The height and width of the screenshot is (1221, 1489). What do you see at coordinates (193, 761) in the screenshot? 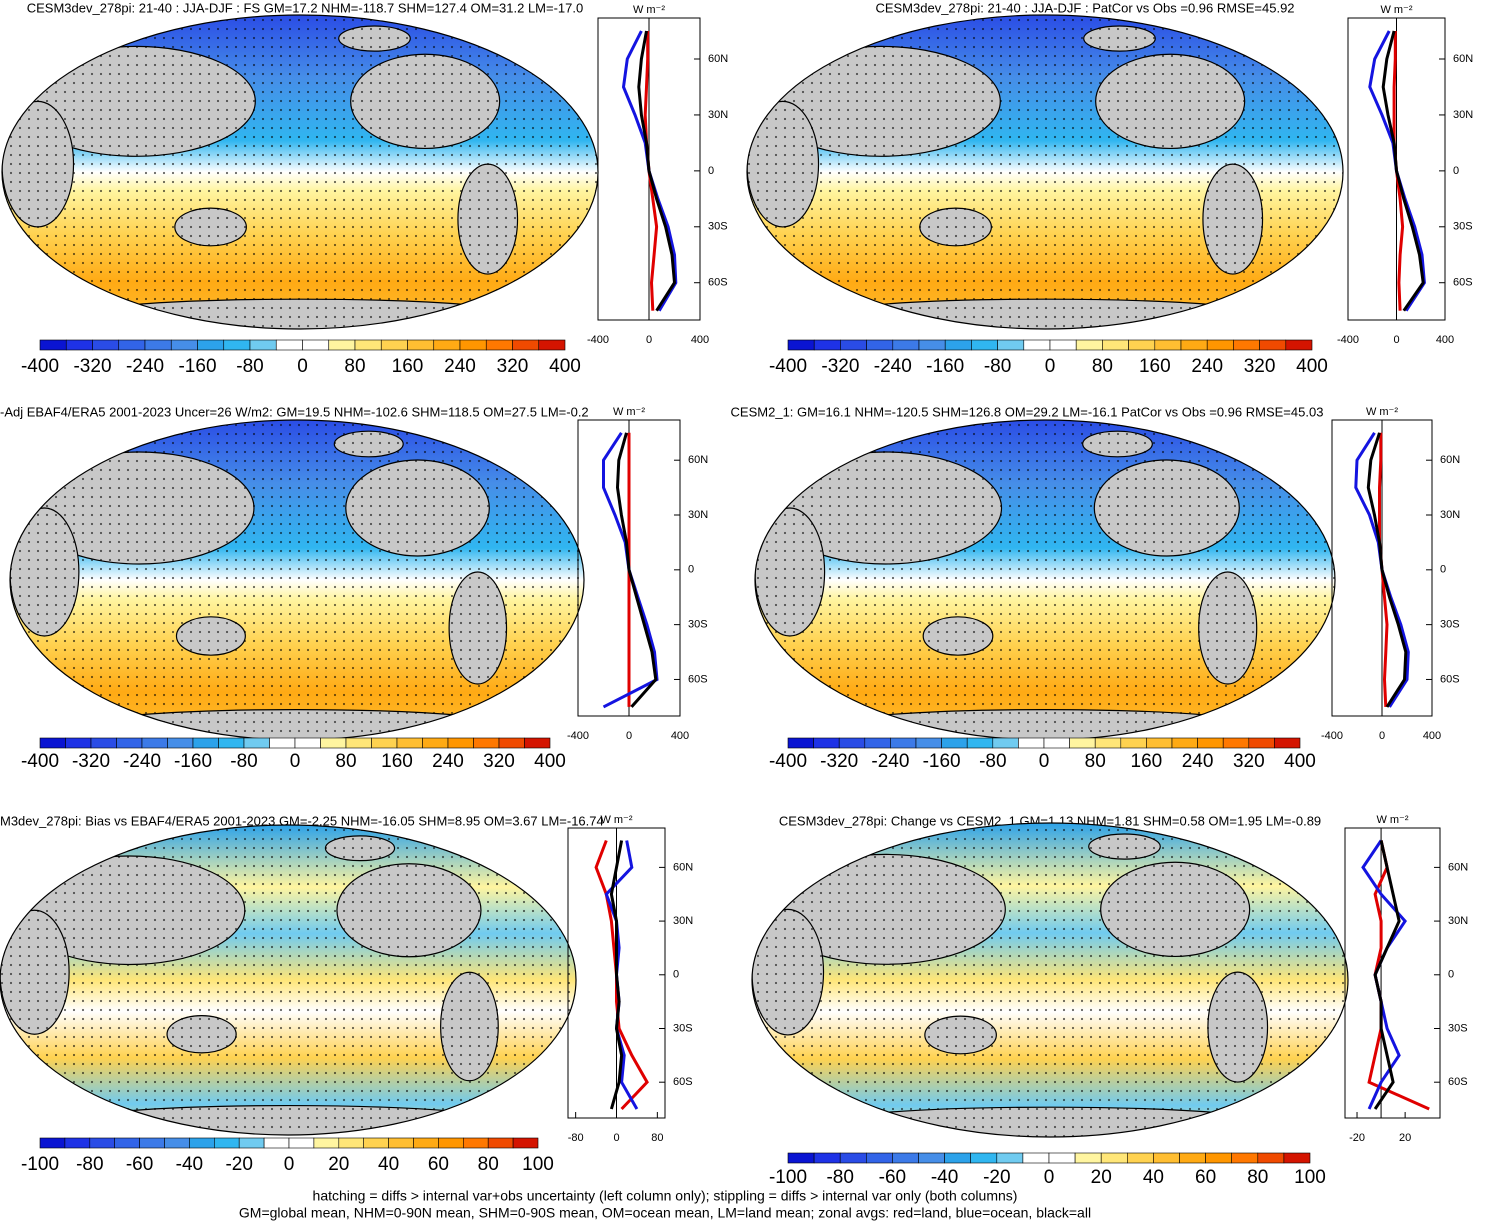
I see `colorbar-label: -160` at bounding box center [193, 761].